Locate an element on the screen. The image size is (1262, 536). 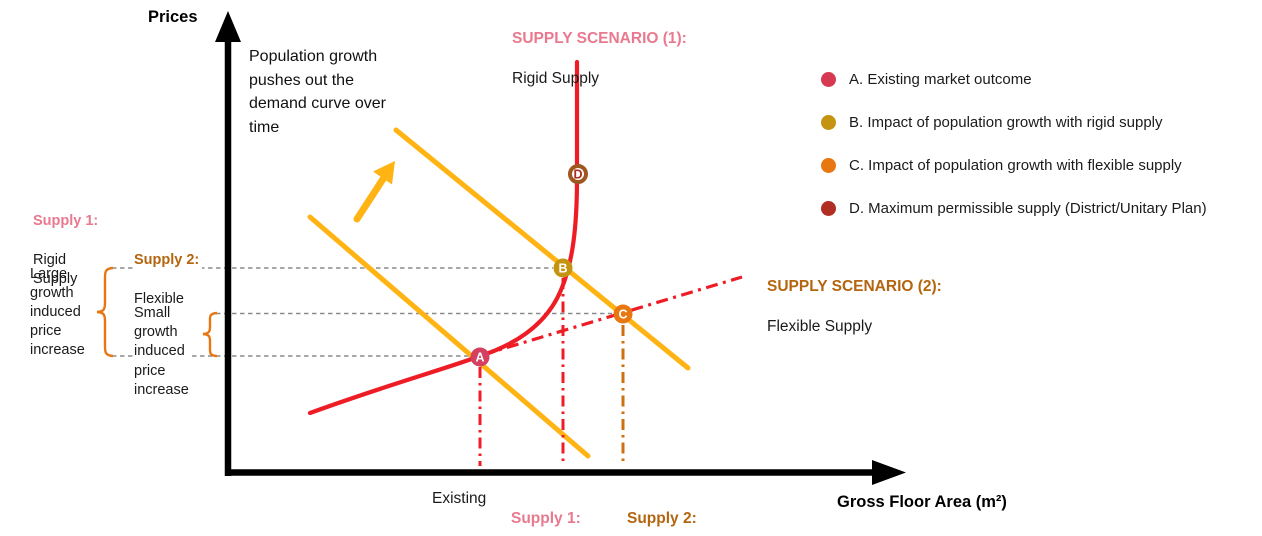
large-increase-brace is located at coordinates (105, 312).